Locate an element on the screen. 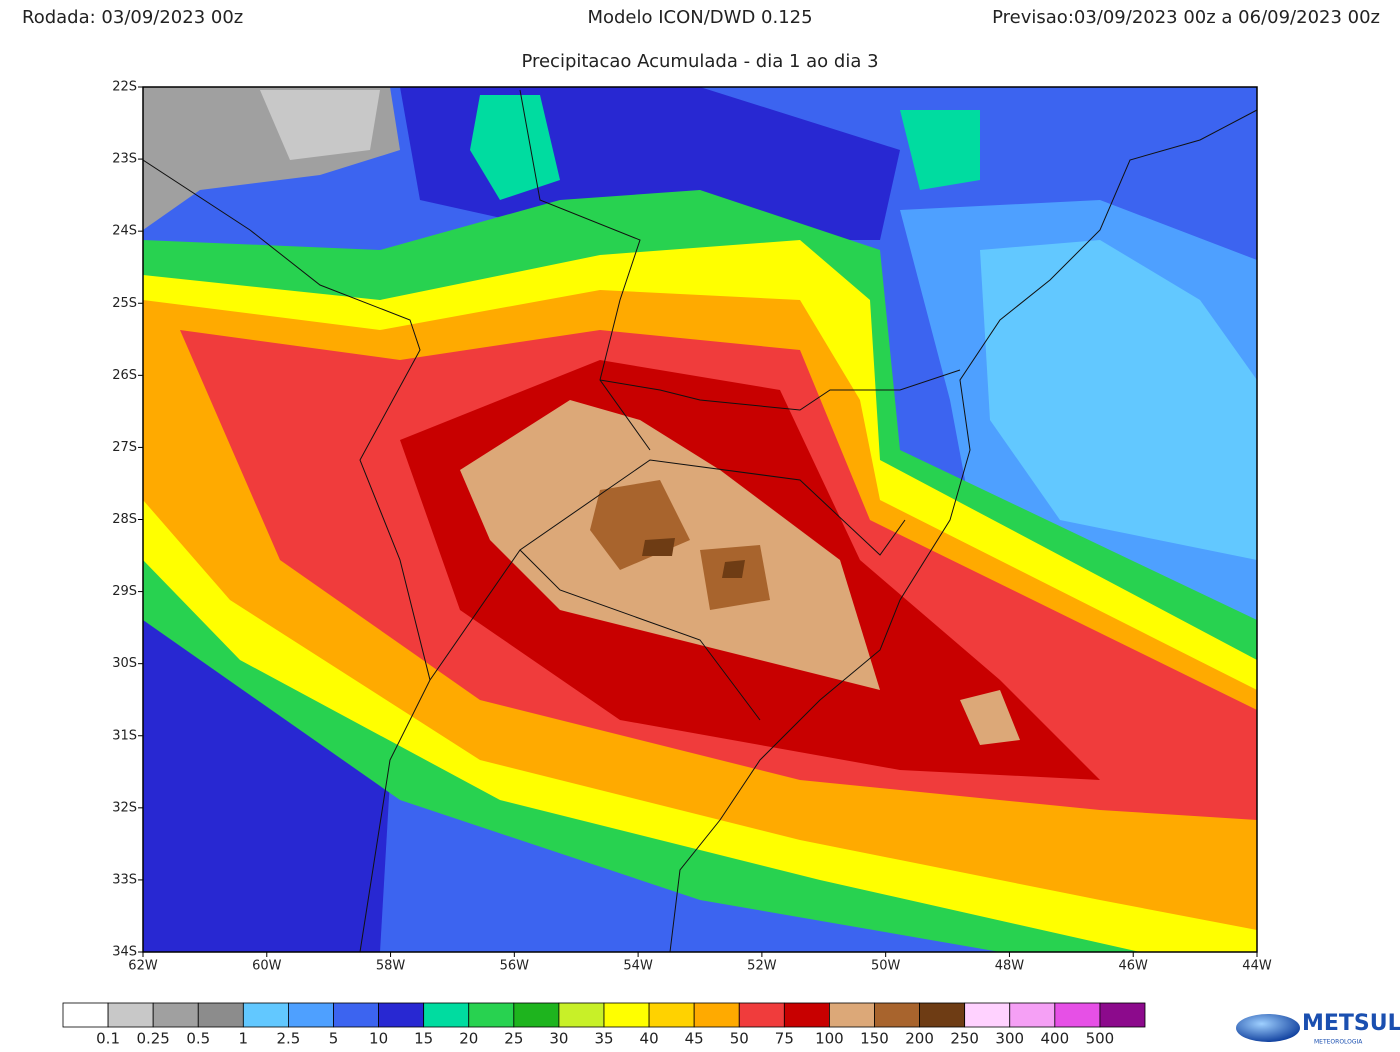 This screenshot has width=1400, height=1052. logo-tagline: METEOROLOGIA is located at coordinates (1338, 1042).